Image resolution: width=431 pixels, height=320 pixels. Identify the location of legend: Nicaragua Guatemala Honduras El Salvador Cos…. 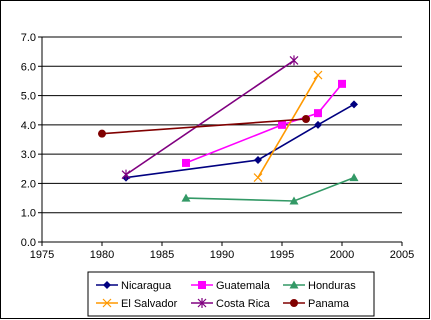
(231, 294).